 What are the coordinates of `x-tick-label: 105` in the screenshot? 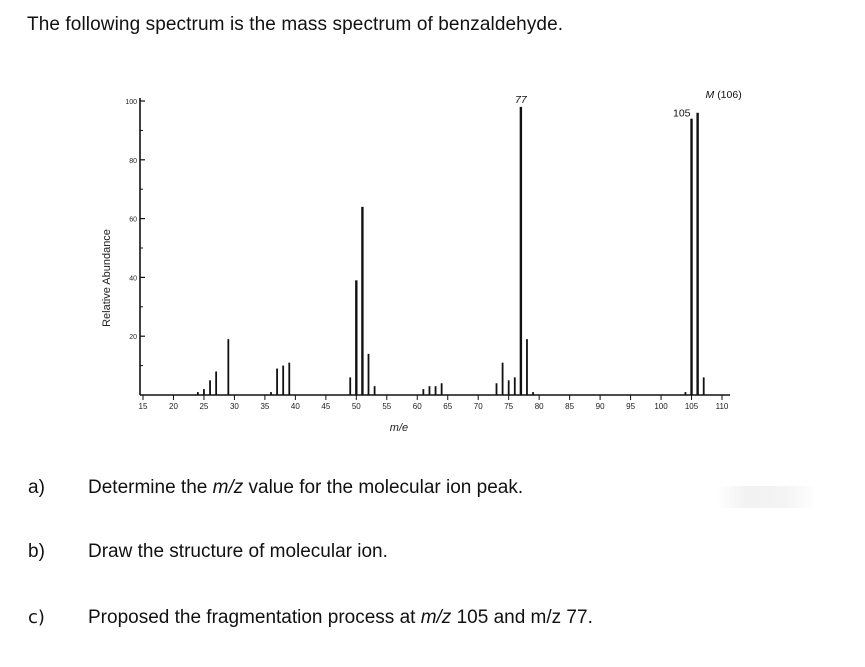 It's located at (692, 406).